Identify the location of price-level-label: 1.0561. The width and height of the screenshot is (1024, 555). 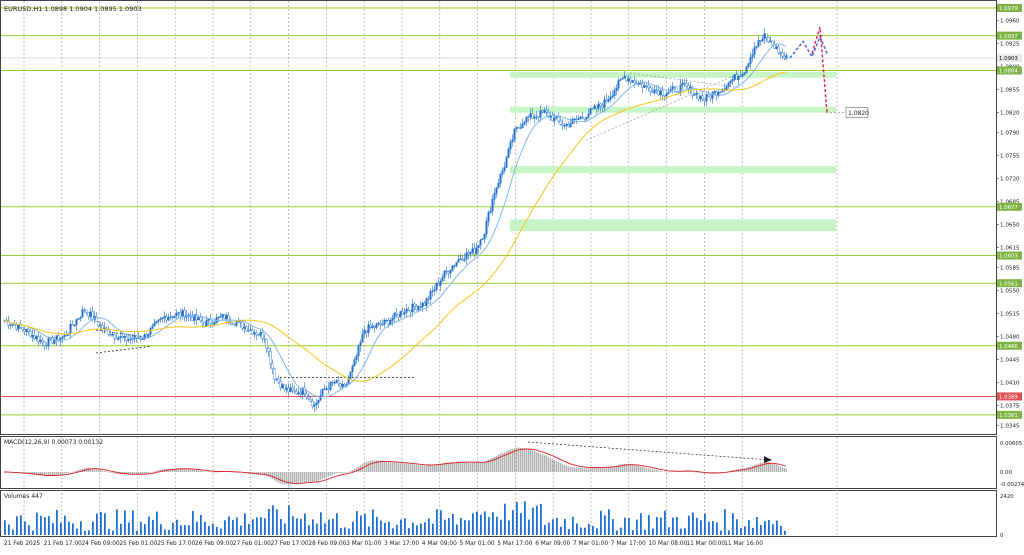
(1008, 284).